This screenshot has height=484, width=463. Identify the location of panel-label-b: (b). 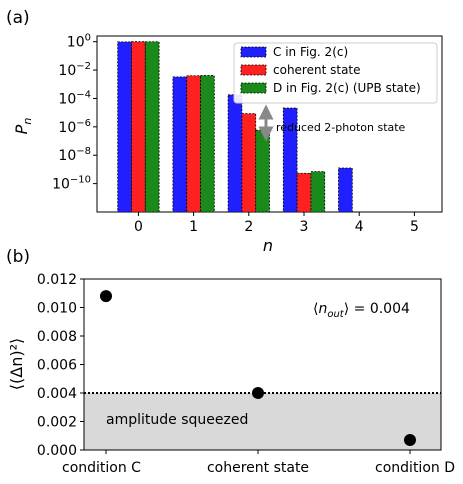
(18, 257).